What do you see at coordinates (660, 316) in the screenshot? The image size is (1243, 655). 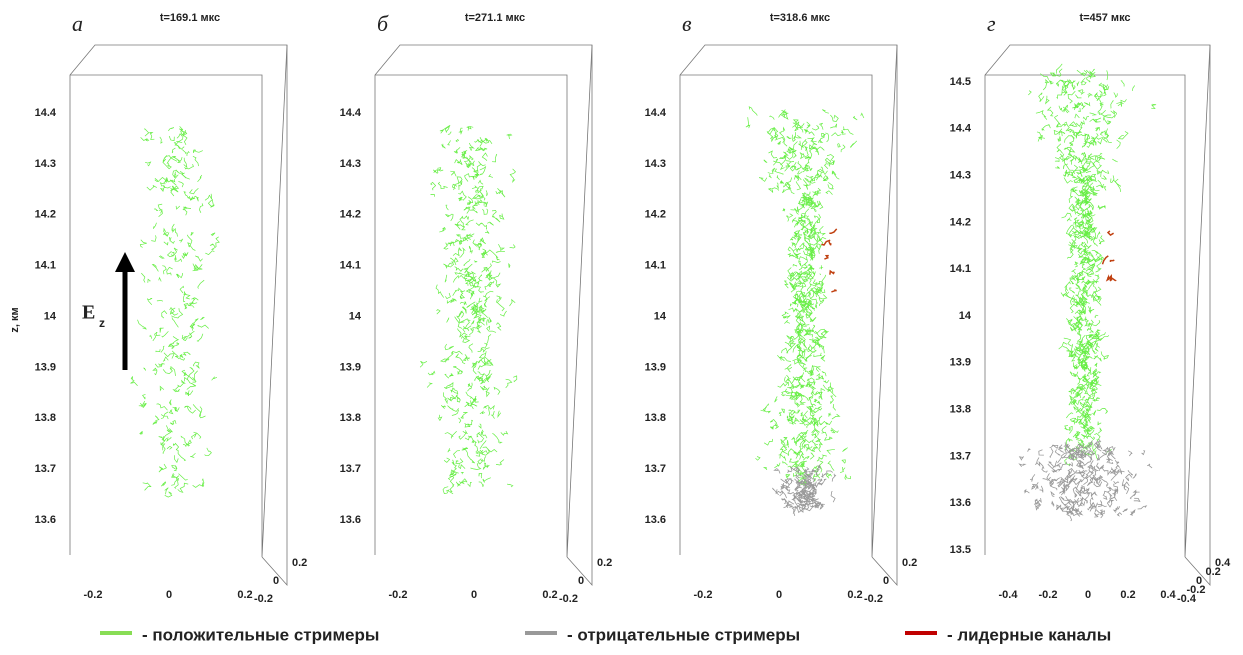 I see `z-tick-label: 14` at bounding box center [660, 316].